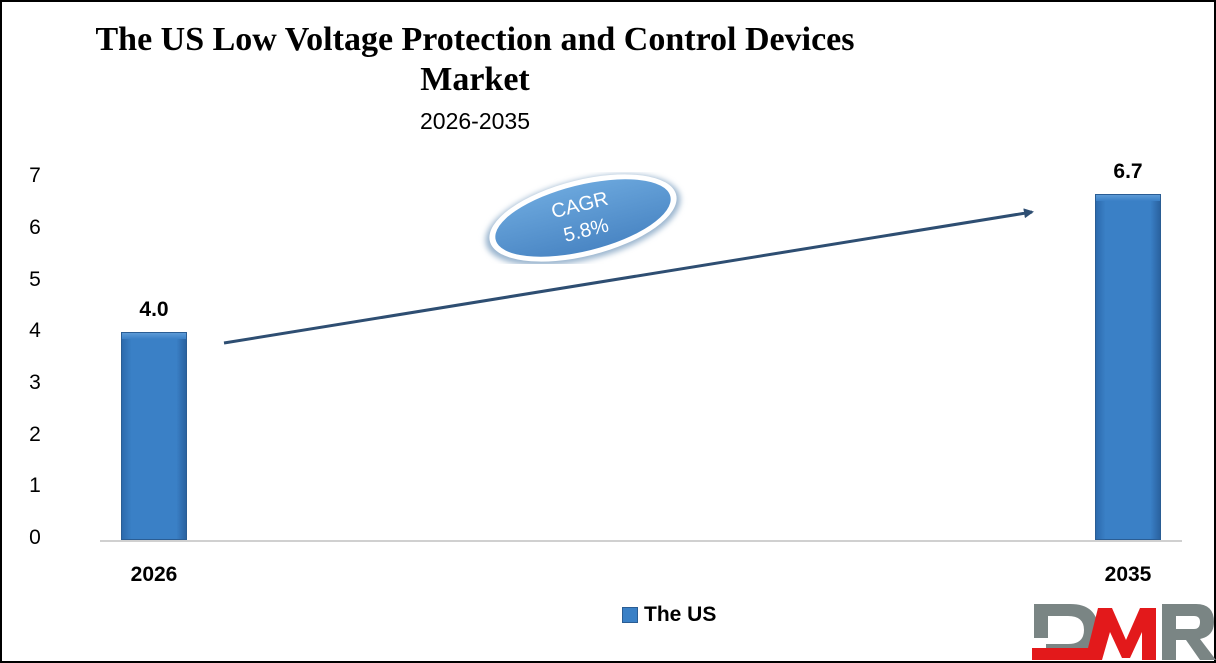  What do you see at coordinates (35, 330) in the screenshot?
I see `y-tick-4: 4` at bounding box center [35, 330].